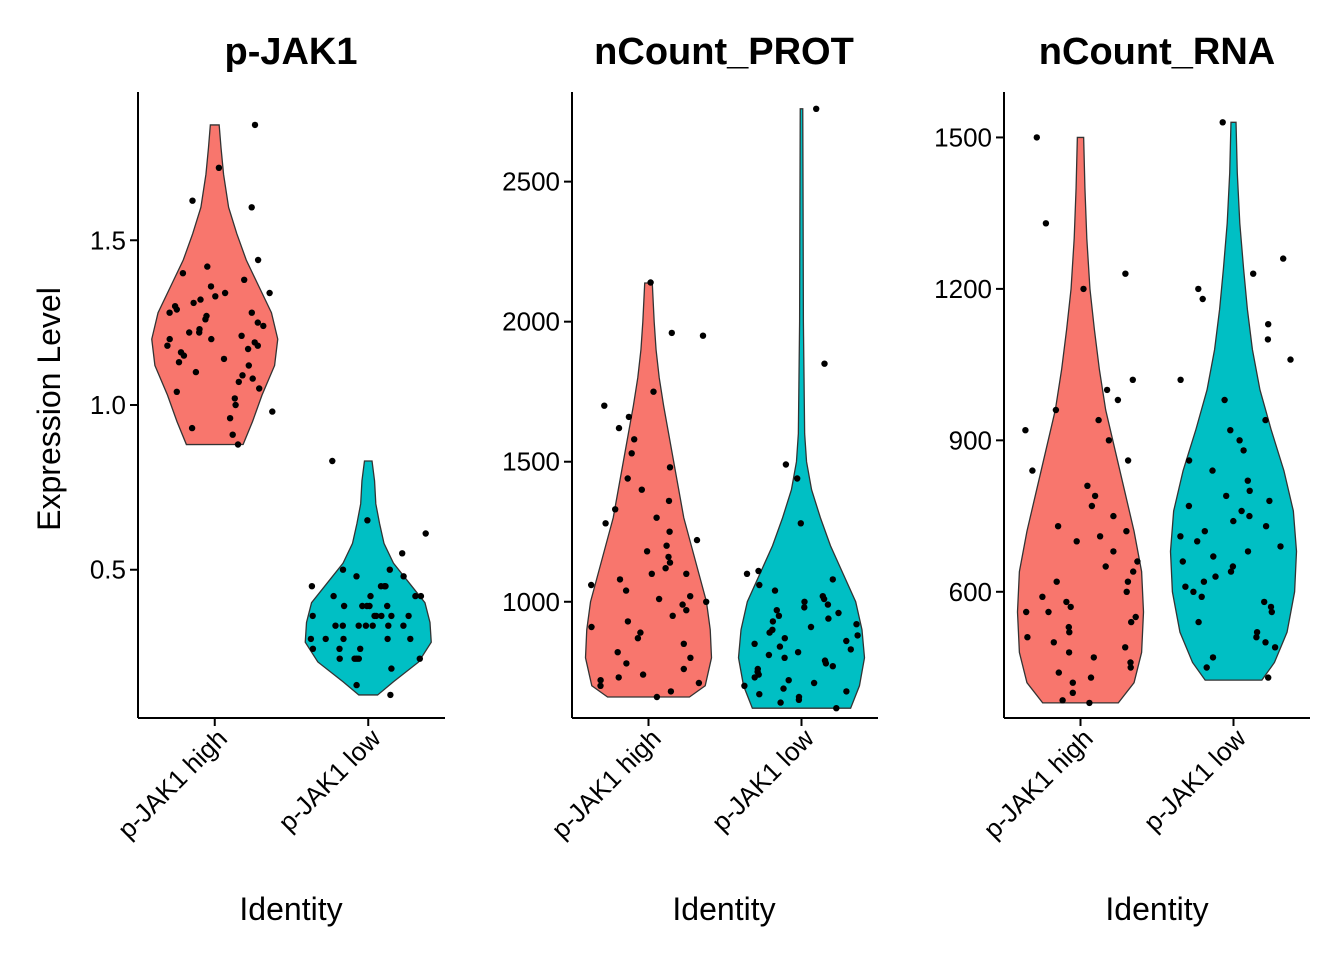  I want to click on panel-title: p-JAK1, so click(290, 52).